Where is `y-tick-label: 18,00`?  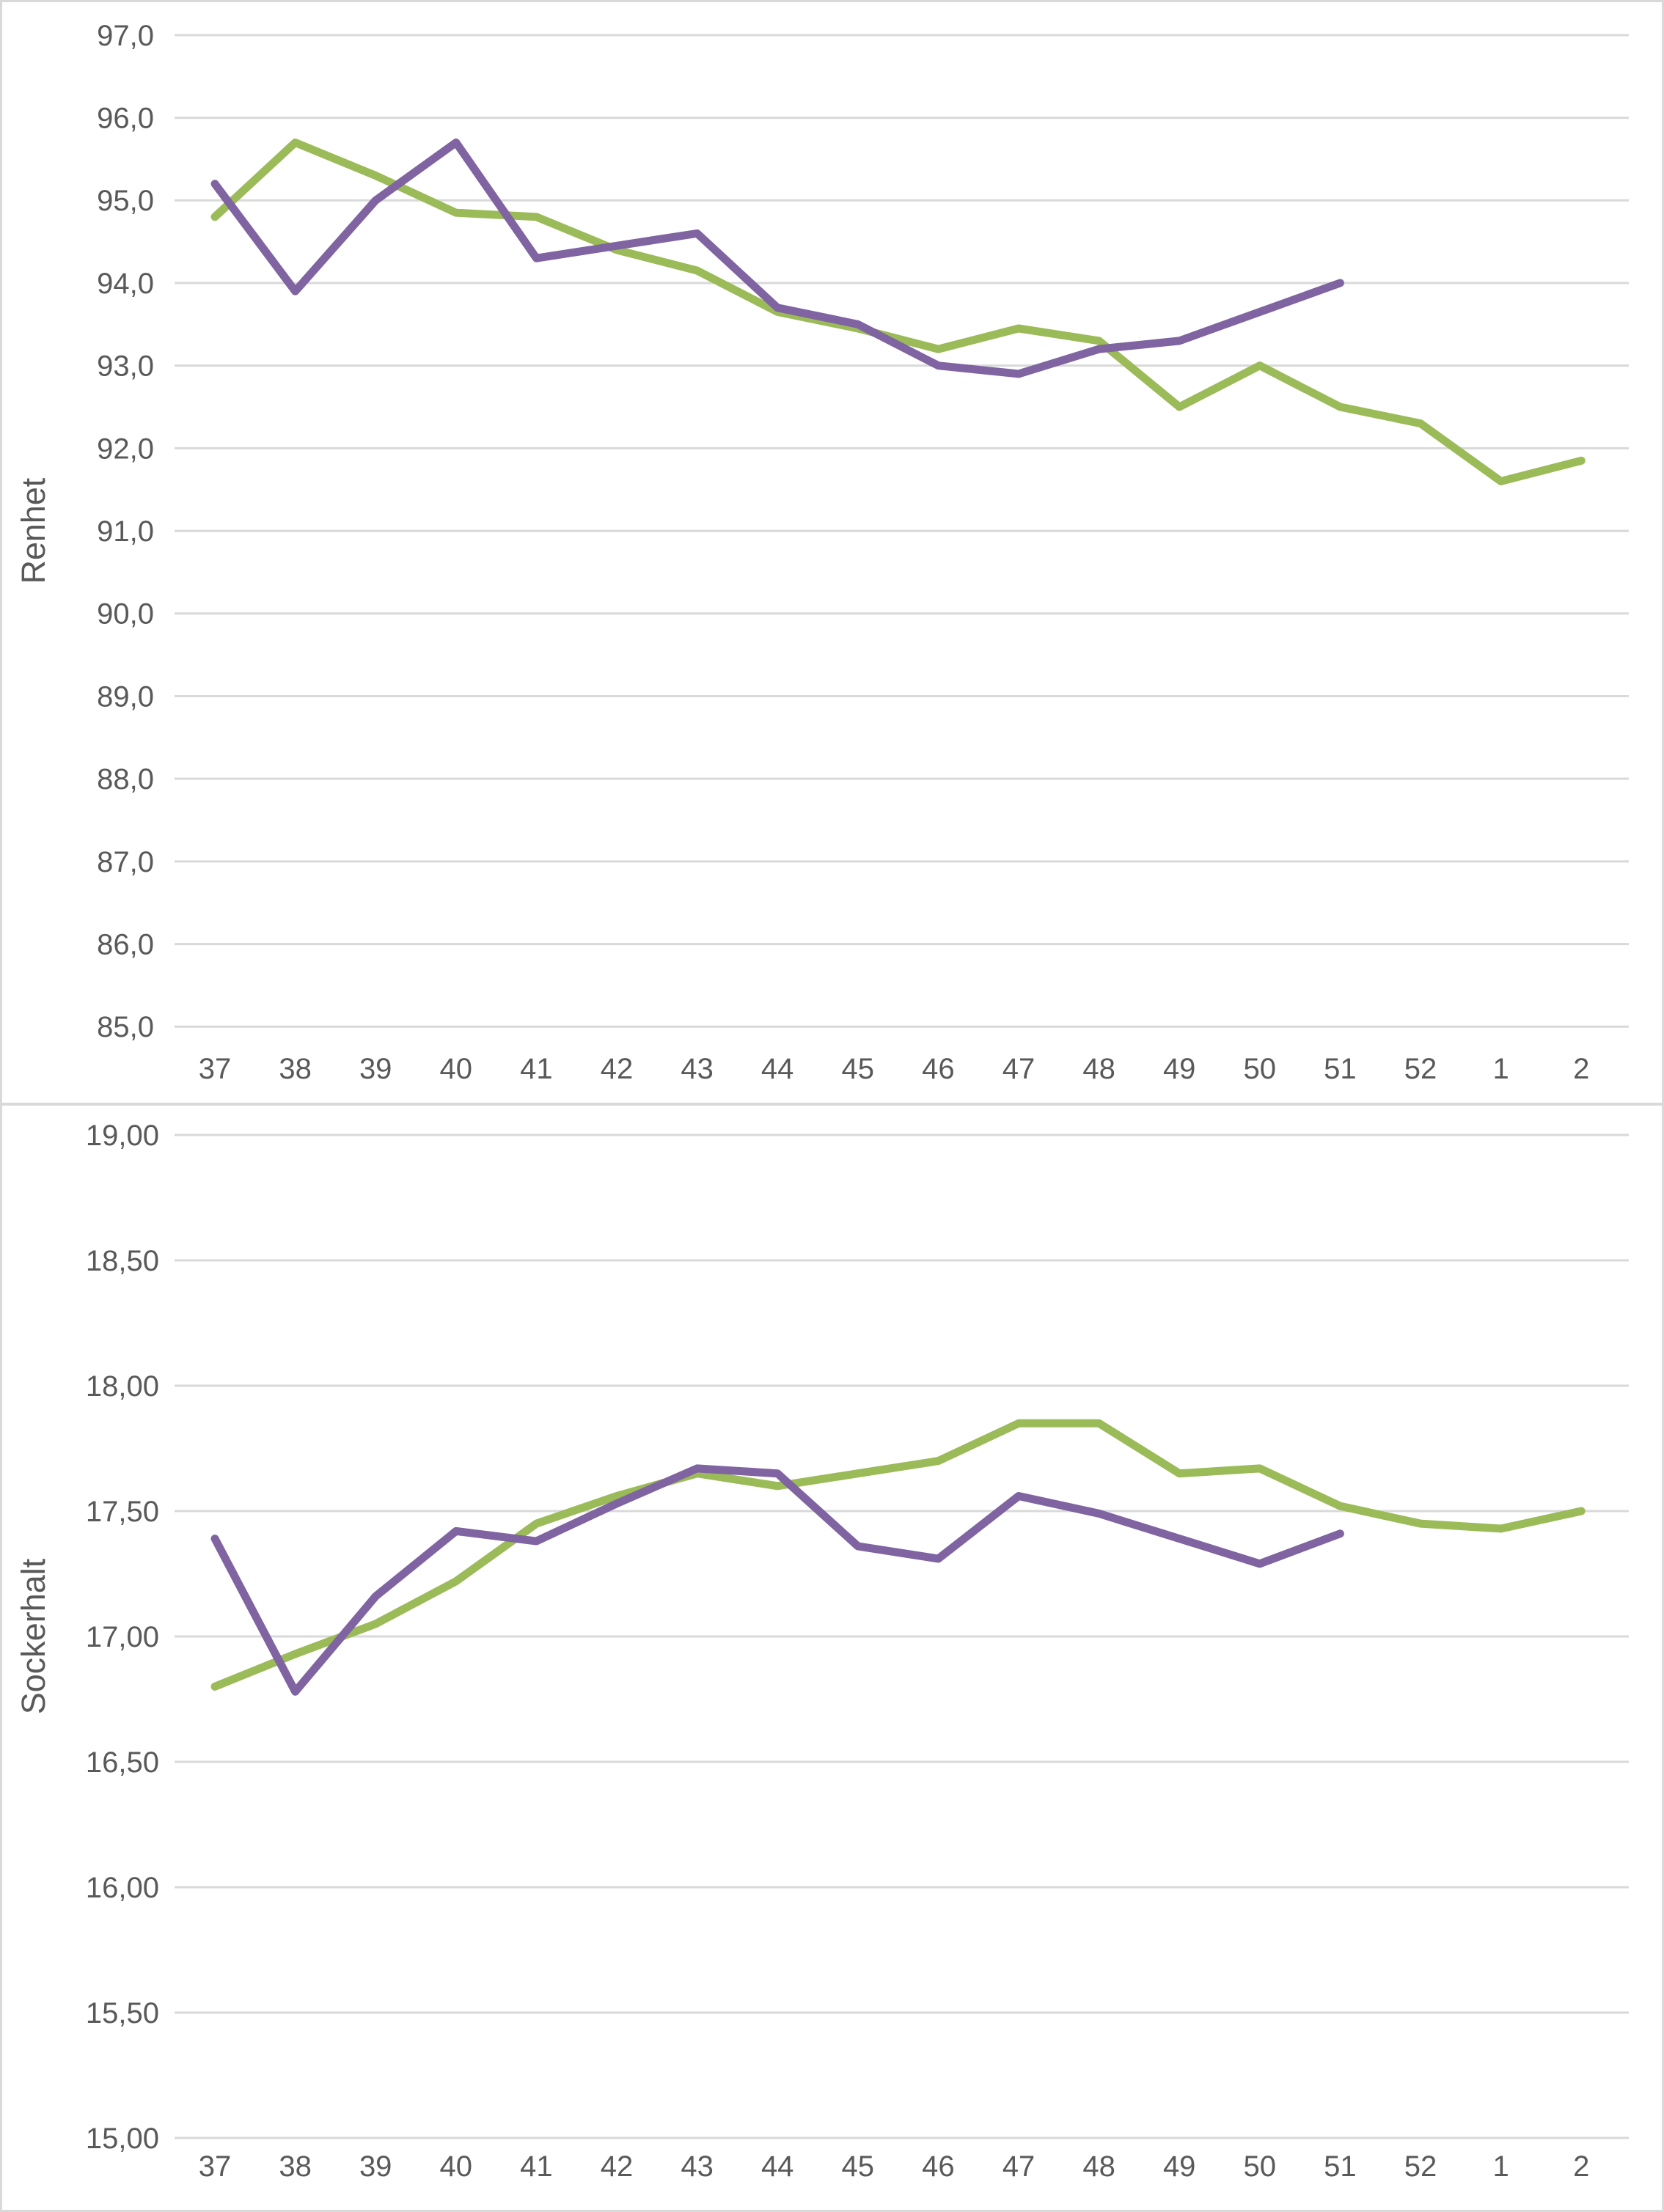
y-tick-label: 18,00 is located at coordinates (122, 1386).